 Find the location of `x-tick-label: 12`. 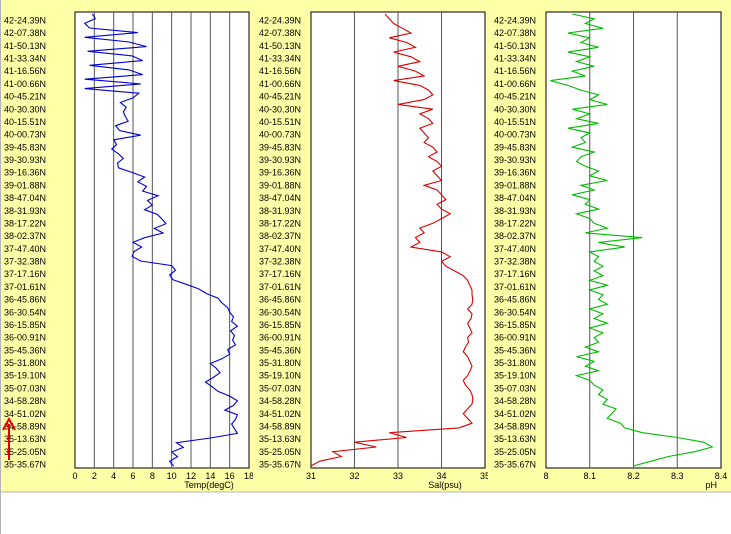

x-tick-label: 12 is located at coordinates (191, 476).